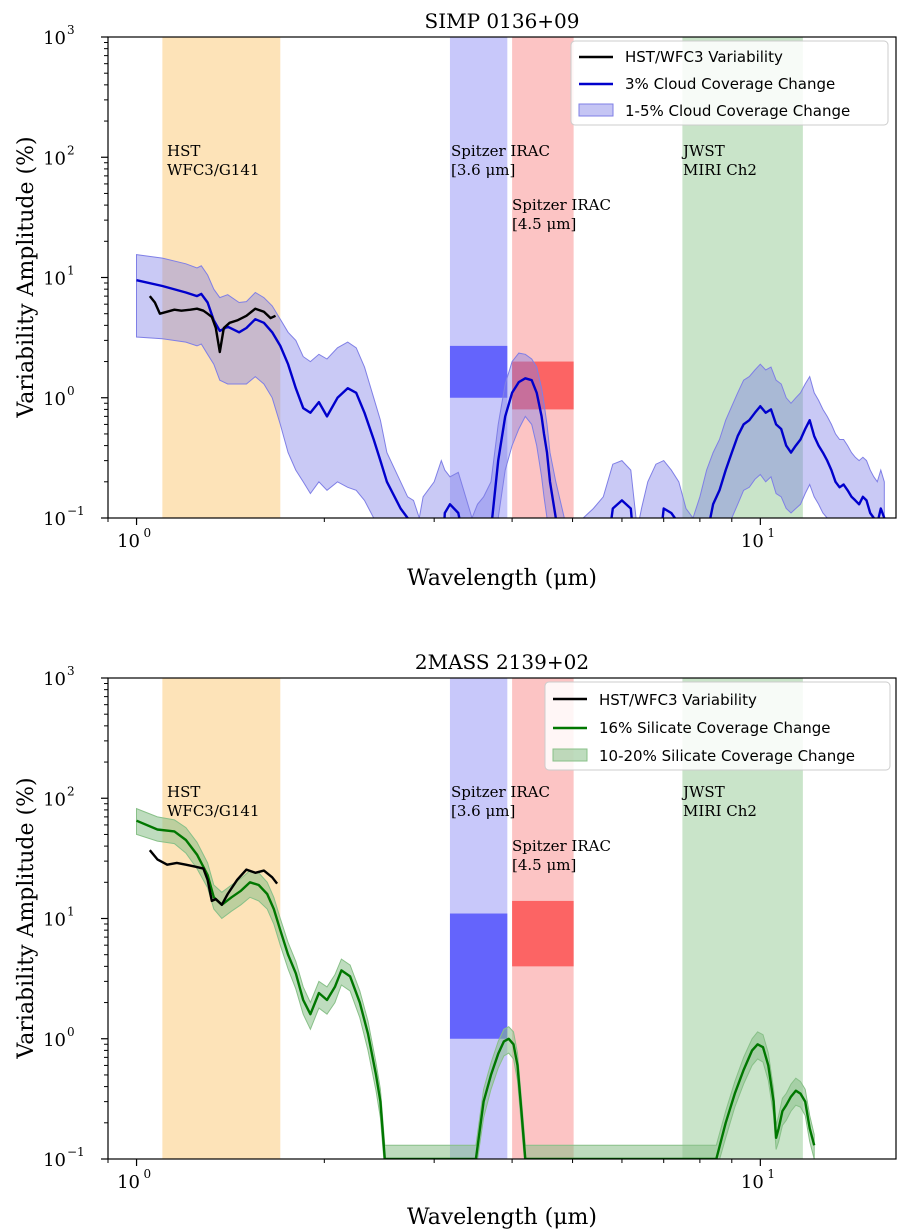 This screenshot has width=898, height=1232. I want to click on legend-label-model-range: 10-20% Silicate Coverage Change, so click(727, 756).